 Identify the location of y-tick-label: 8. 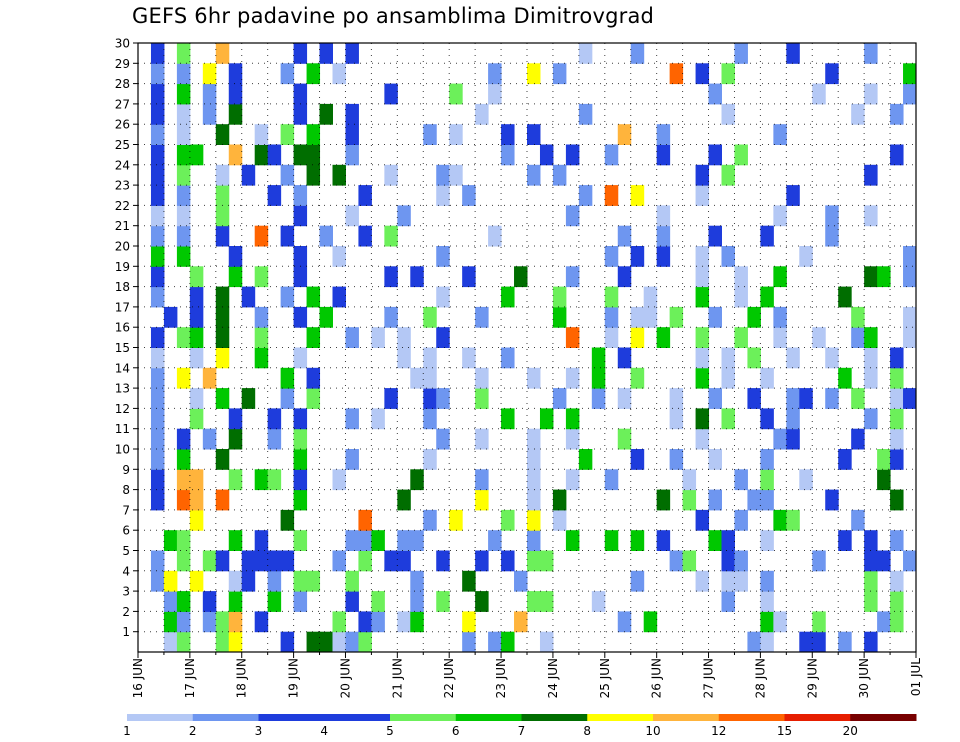
(126, 490).